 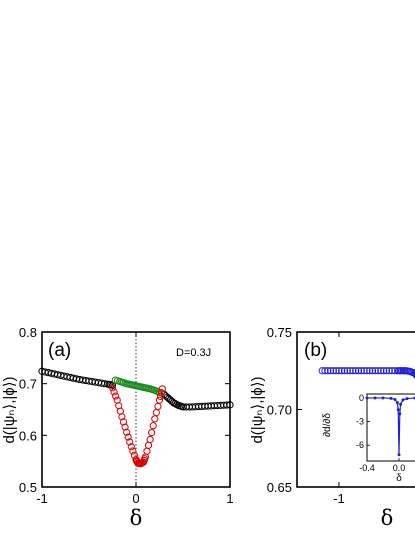 What do you see at coordinates (59, 350) in the screenshot?
I see `panel-label-a: (a)` at bounding box center [59, 350].